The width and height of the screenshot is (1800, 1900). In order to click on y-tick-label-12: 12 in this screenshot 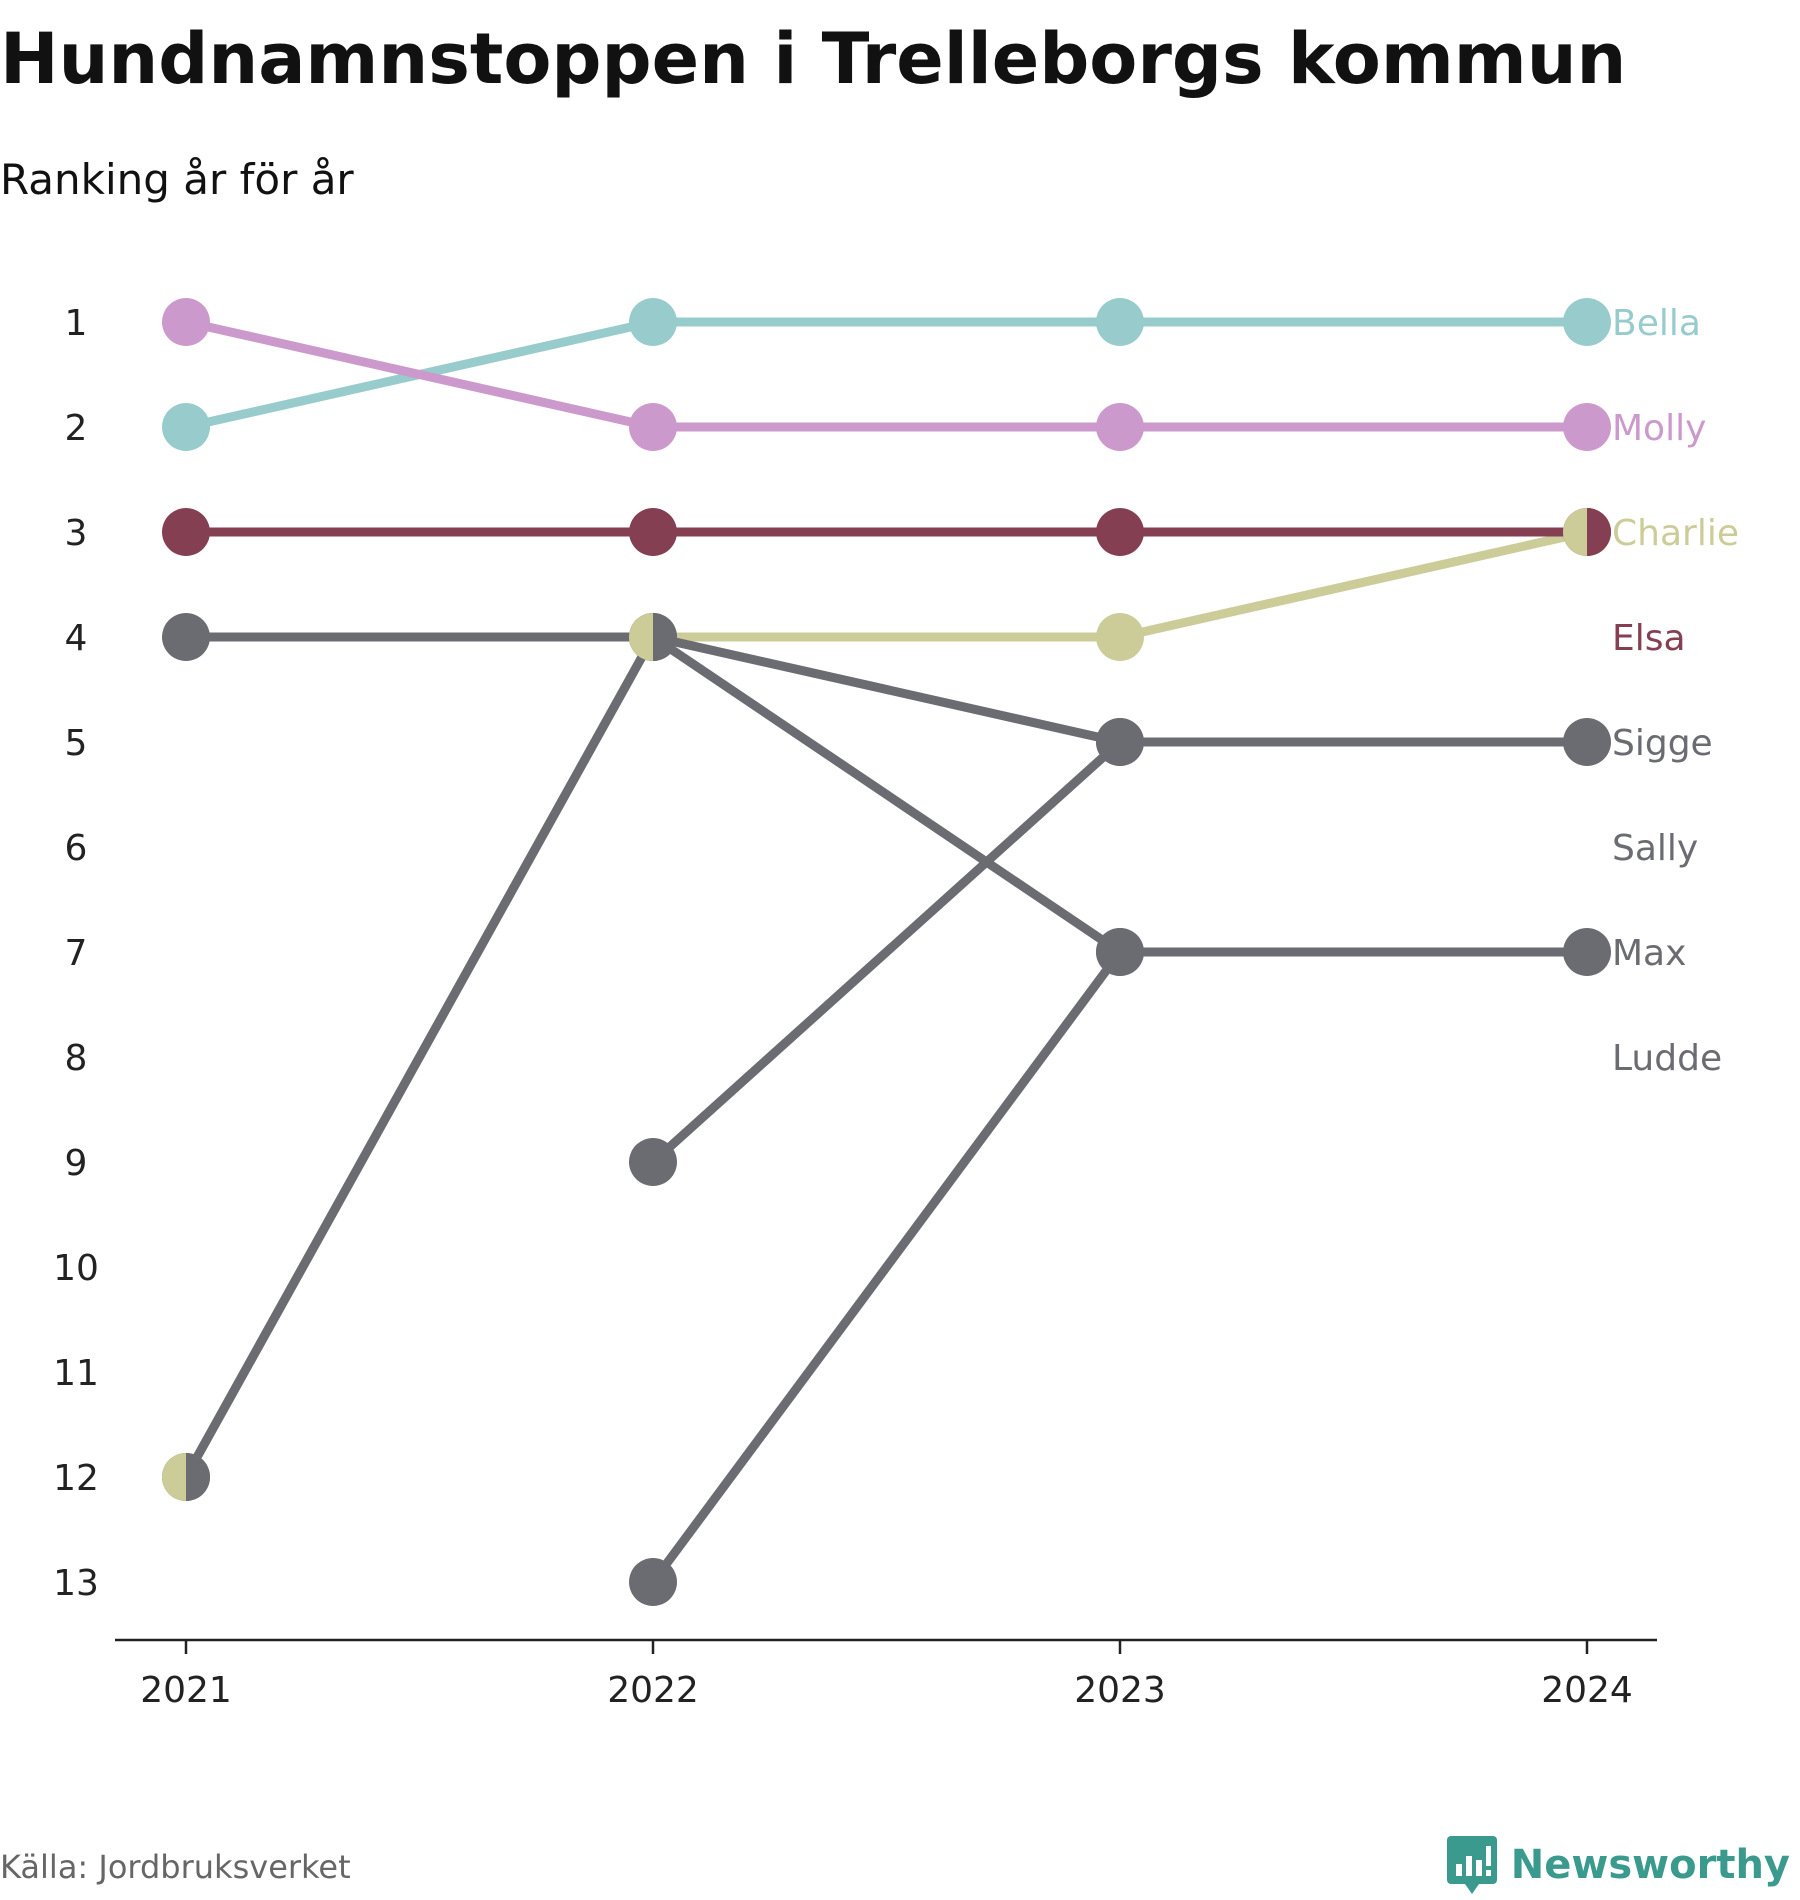, I will do `click(76, 1478)`.